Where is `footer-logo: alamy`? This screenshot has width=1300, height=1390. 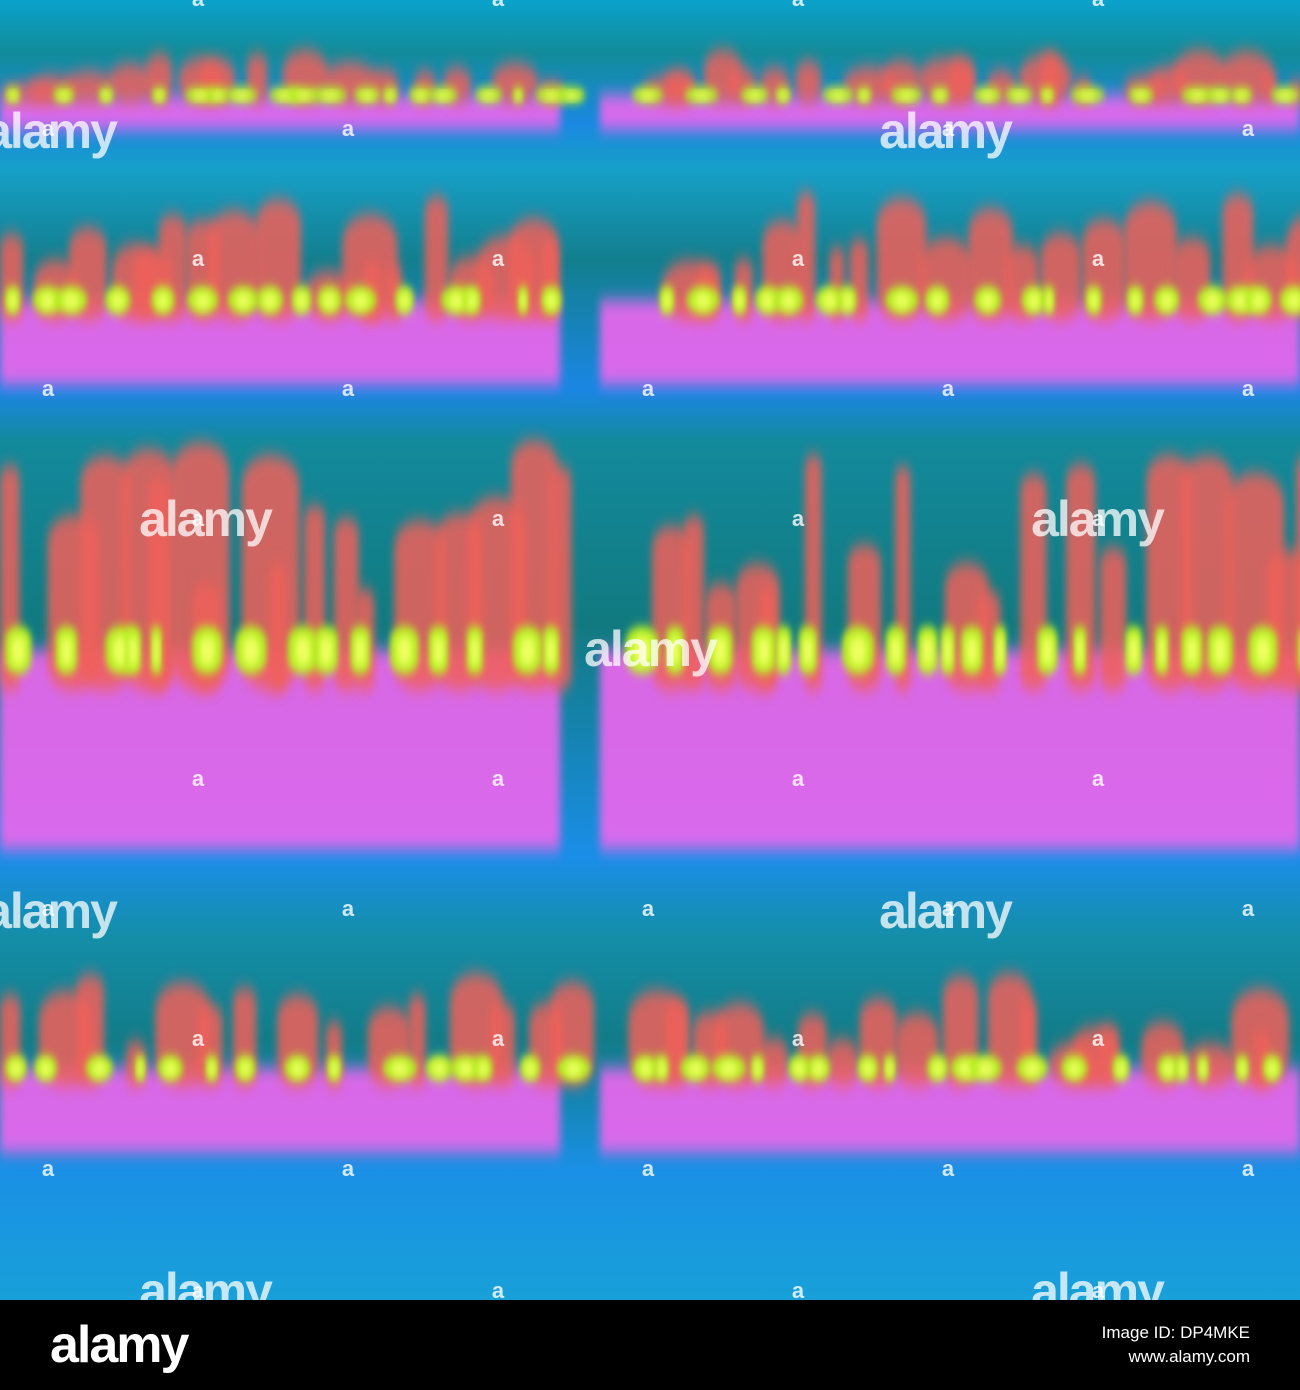
footer-logo: alamy is located at coordinates (120, 1345).